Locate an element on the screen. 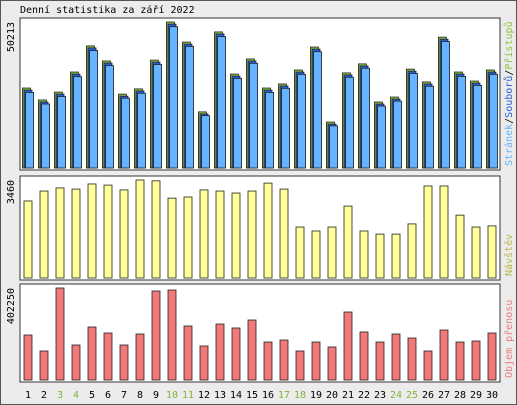 The width and height of the screenshot is (517, 405). legend: Stránek/Souborů/Přístupů is located at coordinates (509, 93).